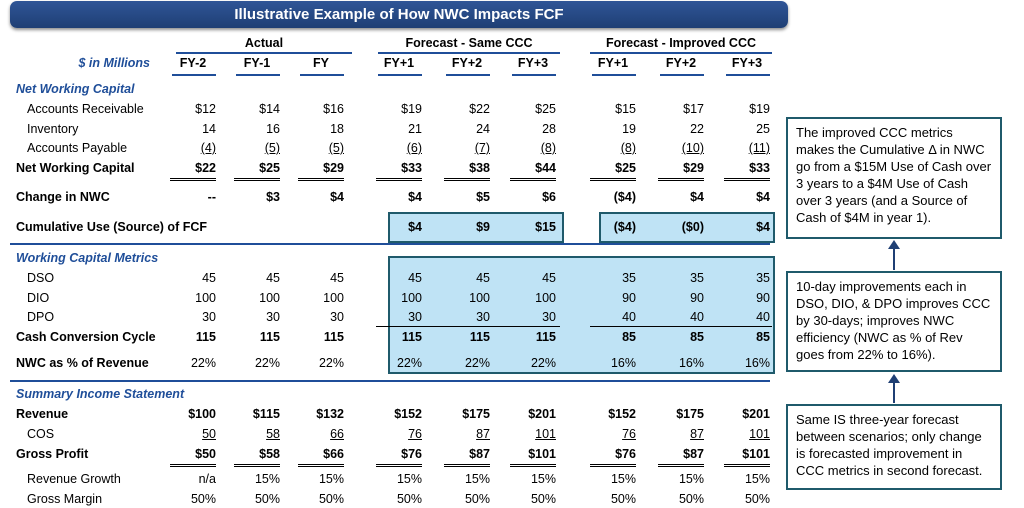  Describe the element at coordinates (623, 479) in the screenshot. I see `cell-growth-6: 15%` at that location.